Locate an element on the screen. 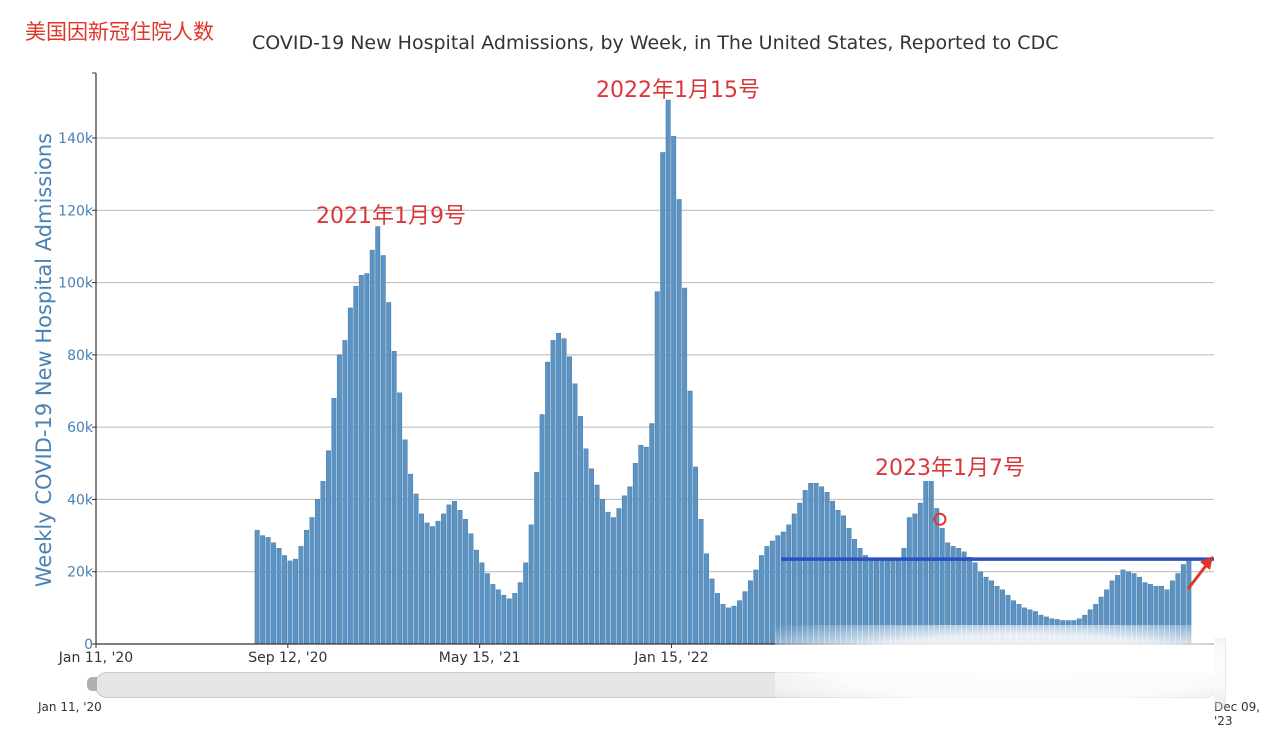  annotation-peak-2021: 2021年1月9号 is located at coordinates (391, 216).